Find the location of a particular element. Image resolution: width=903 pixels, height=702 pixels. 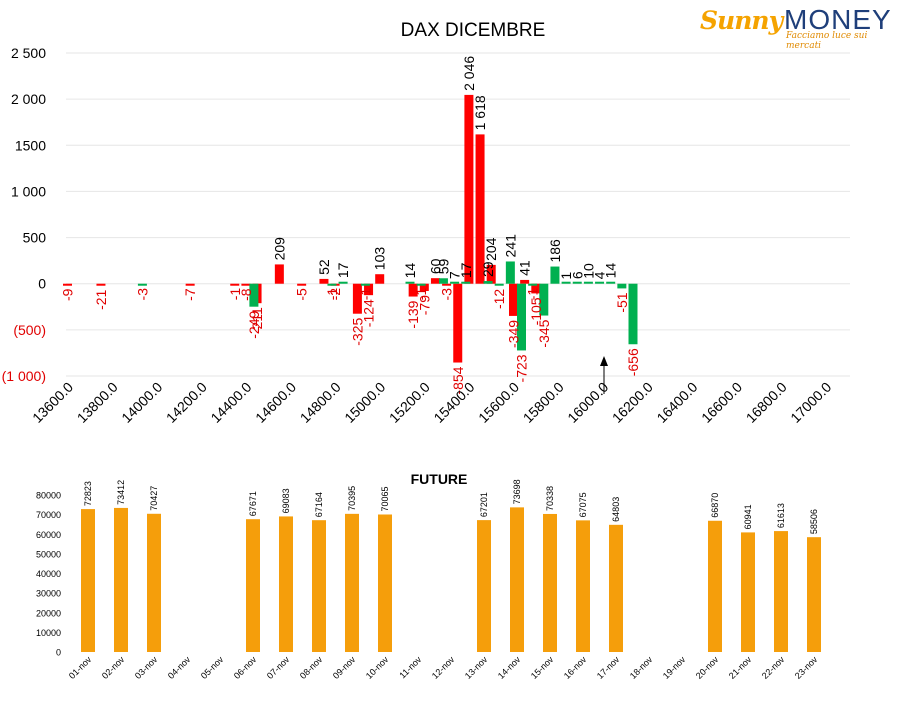

chart2-y-tick-label: 10000 is located at coordinates (48, 633).